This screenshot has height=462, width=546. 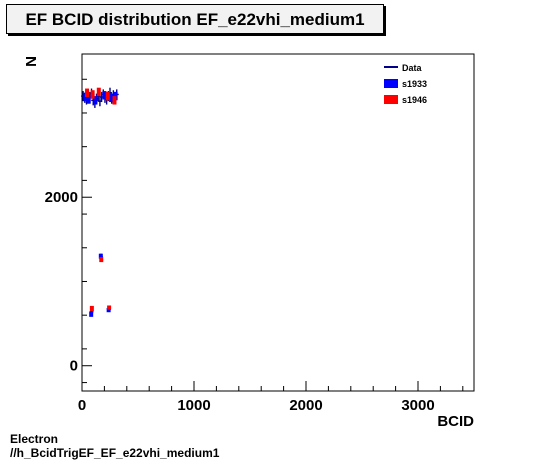 I want to click on legend-label-s1933: s1933, so click(x=414, y=84).